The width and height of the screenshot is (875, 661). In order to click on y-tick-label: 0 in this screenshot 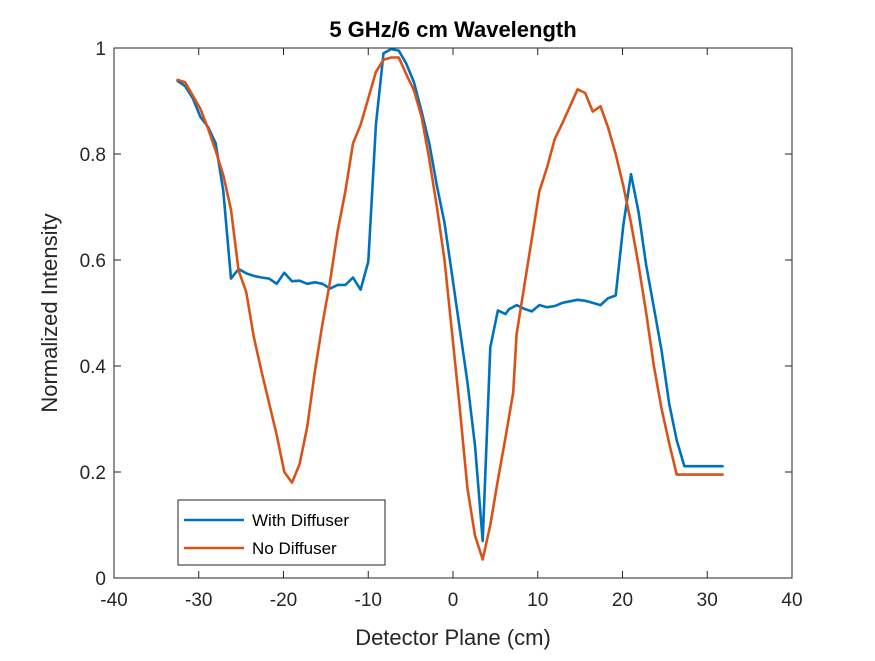, I will do `click(100, 579)`.